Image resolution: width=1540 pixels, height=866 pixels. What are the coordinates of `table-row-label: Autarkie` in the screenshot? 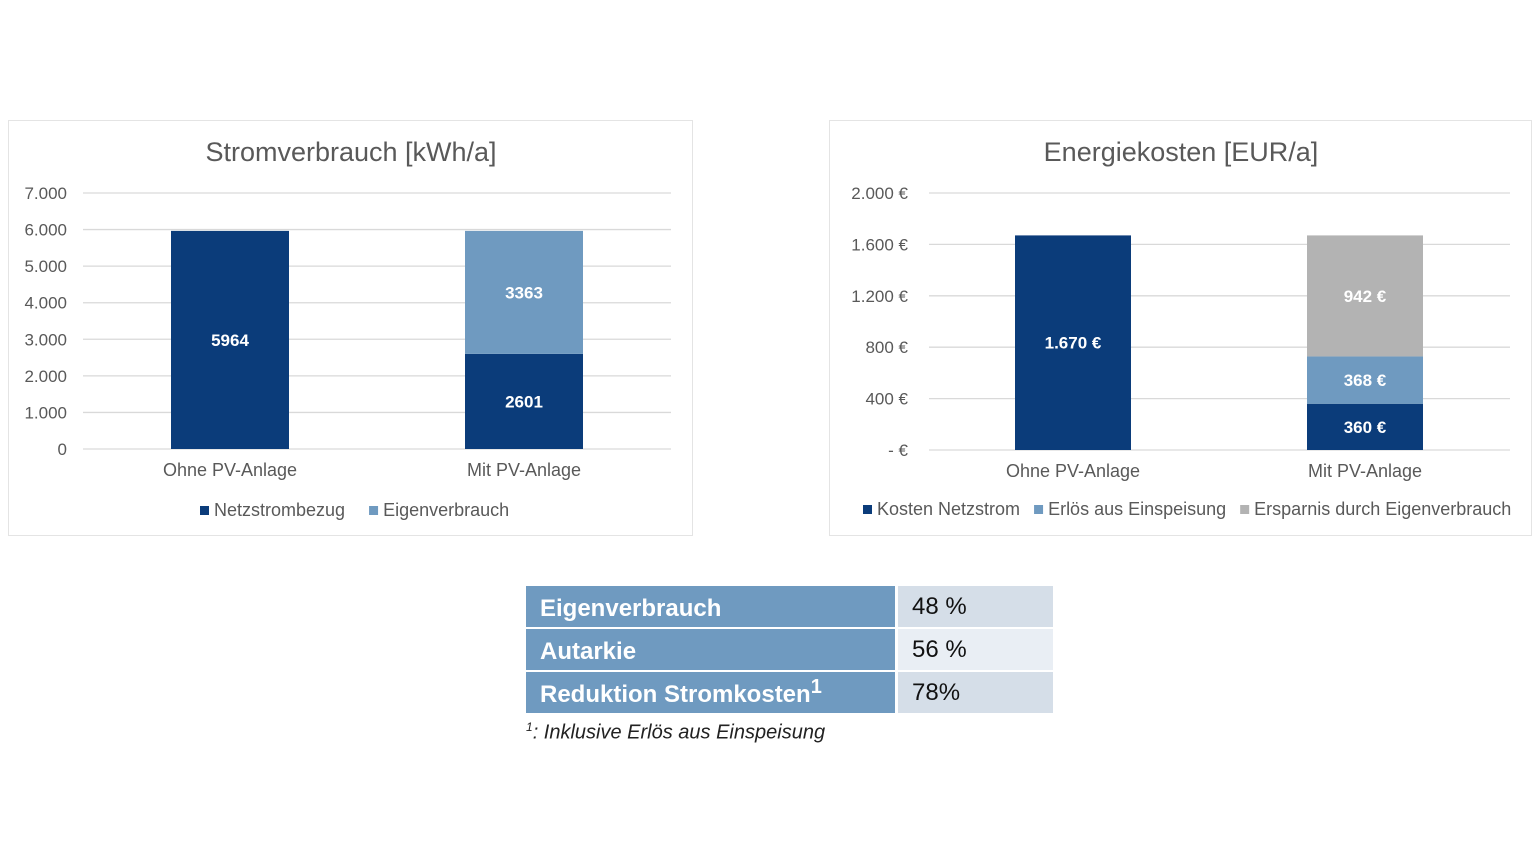 It's located at (712, 649).